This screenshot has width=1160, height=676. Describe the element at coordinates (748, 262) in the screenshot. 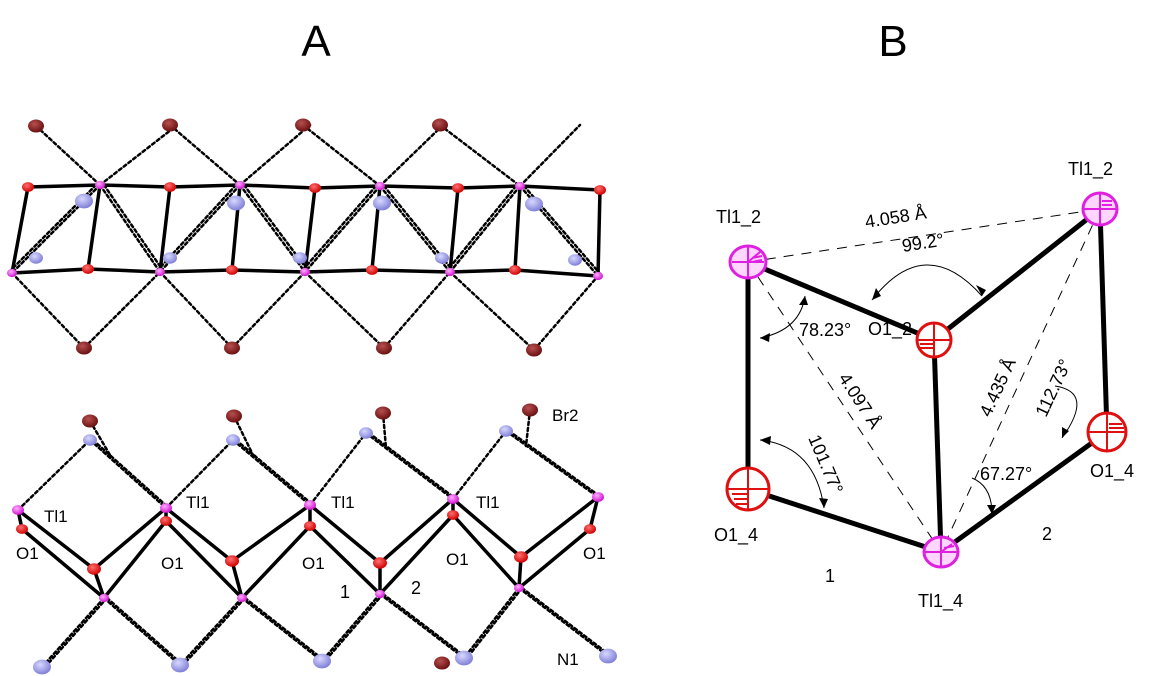

I see `atom-tl1-2-left` at that location.